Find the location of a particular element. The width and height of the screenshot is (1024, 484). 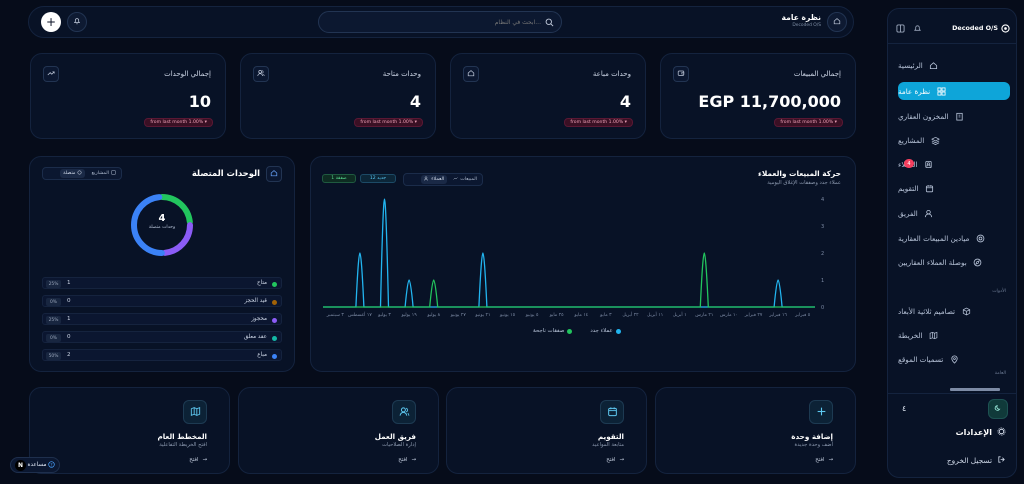

quick-action-card-1: إضافة وحدة أضف وحدة جديدة افتح → is located at coordinates (755, 430).